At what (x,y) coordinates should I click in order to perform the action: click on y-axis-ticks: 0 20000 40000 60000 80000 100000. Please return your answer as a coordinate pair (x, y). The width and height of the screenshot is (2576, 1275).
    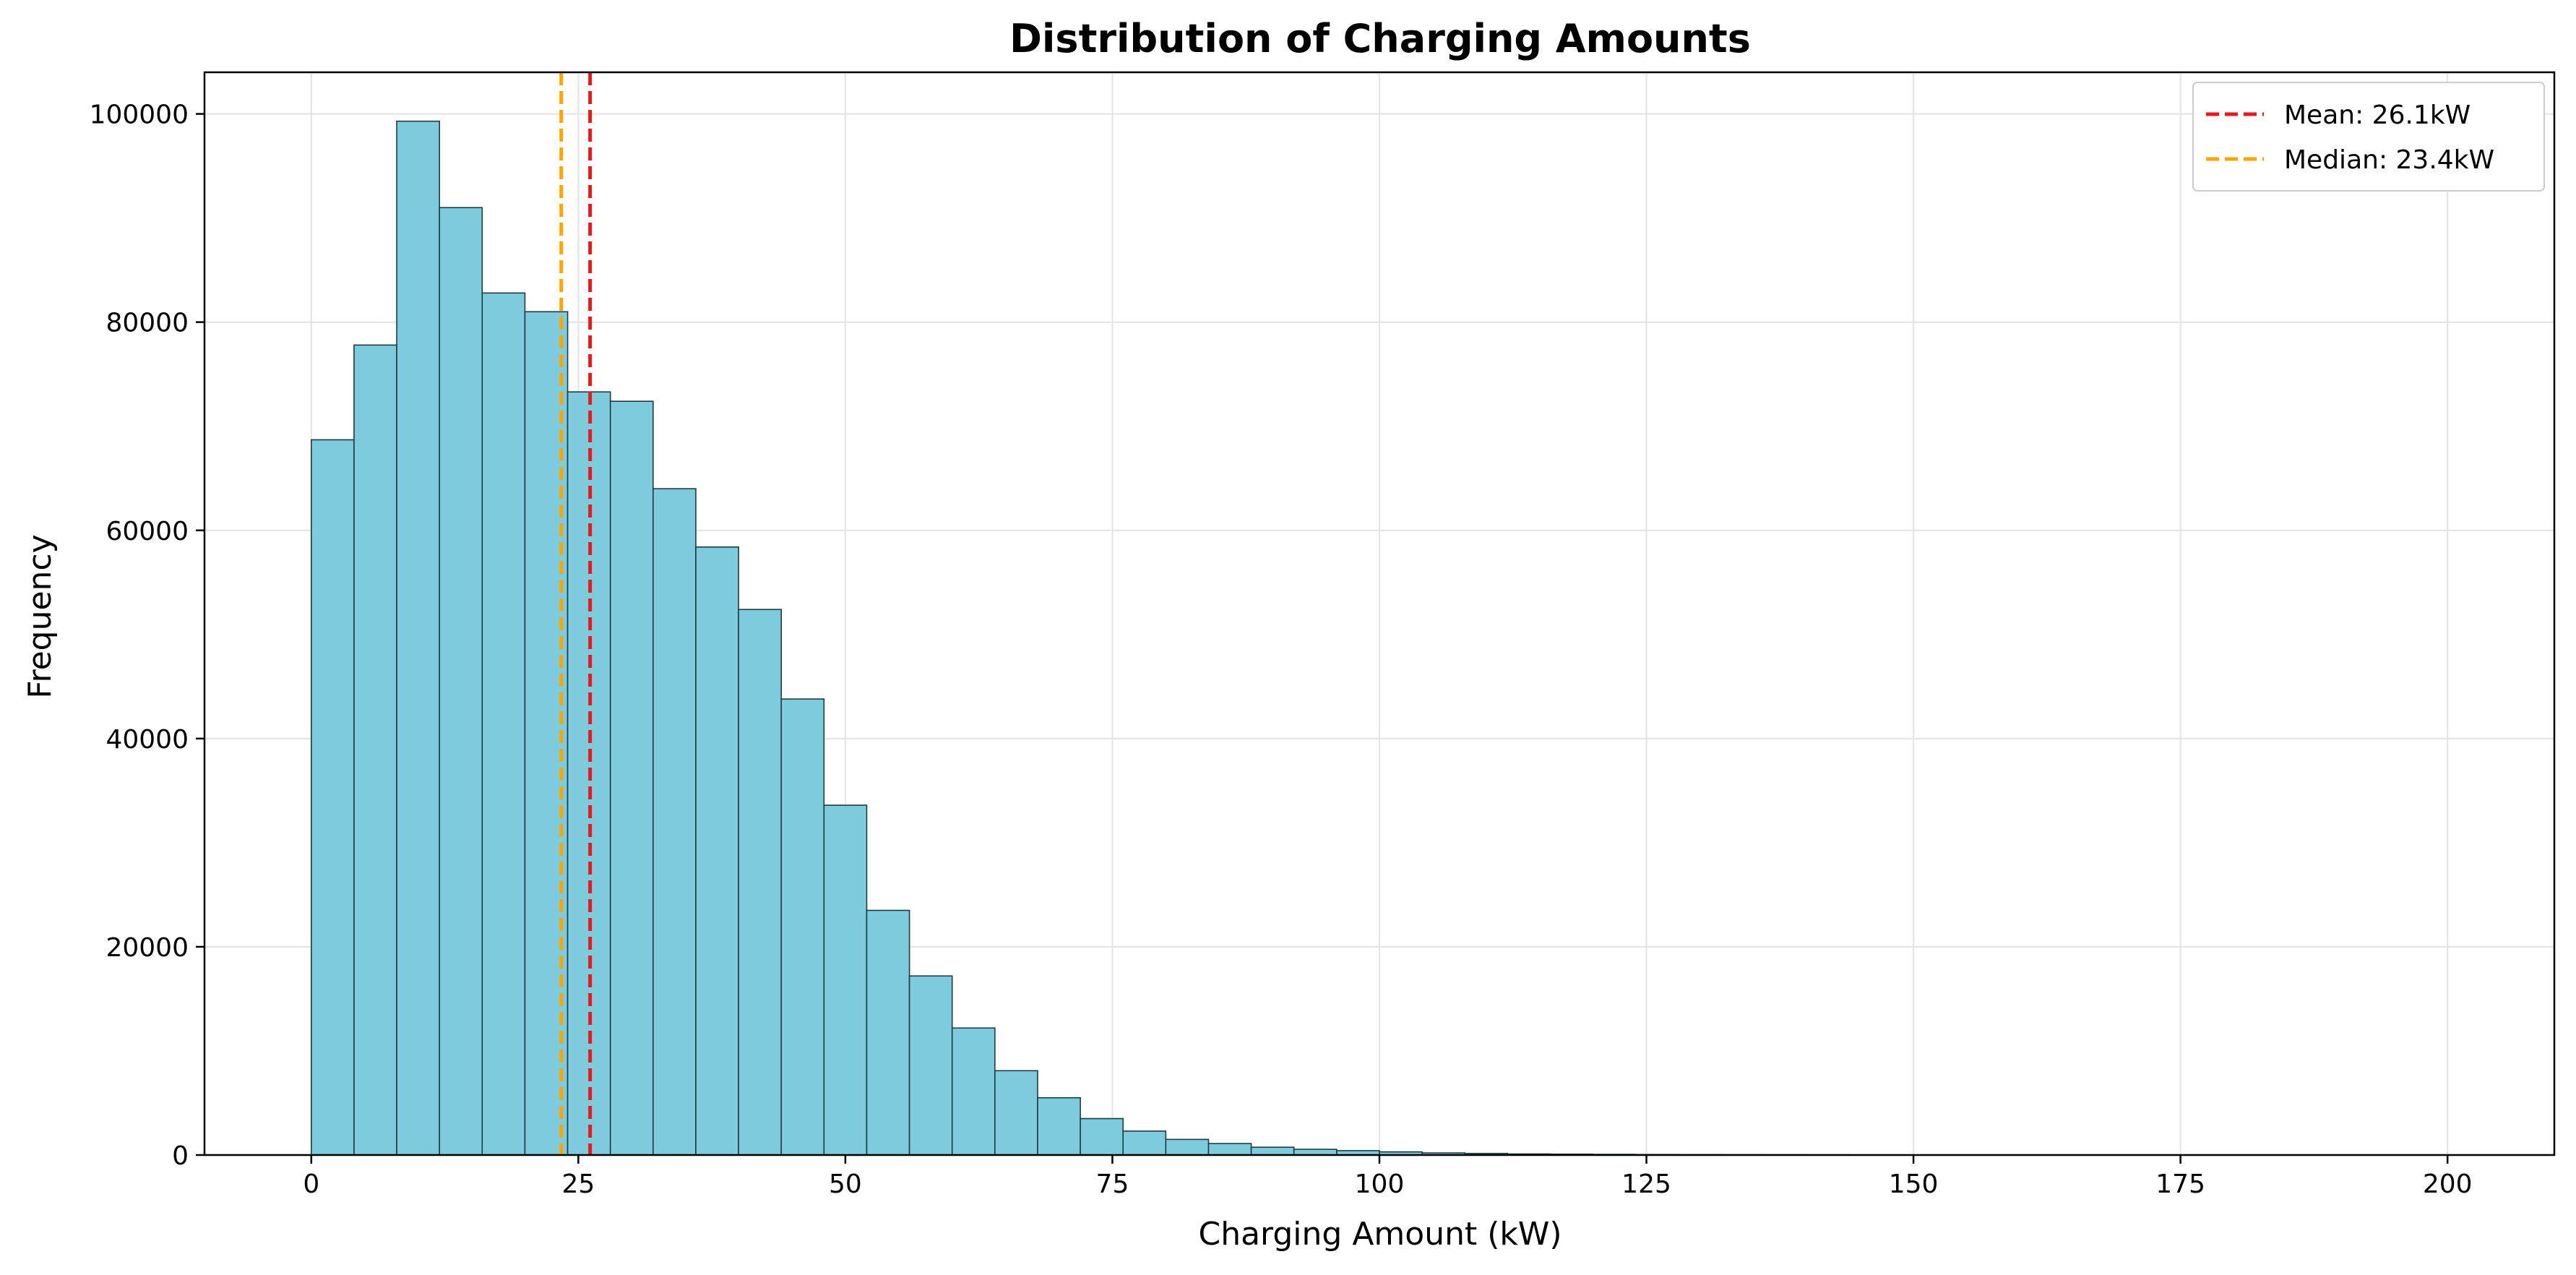
    Looking at the image, I should click on (147, 635).